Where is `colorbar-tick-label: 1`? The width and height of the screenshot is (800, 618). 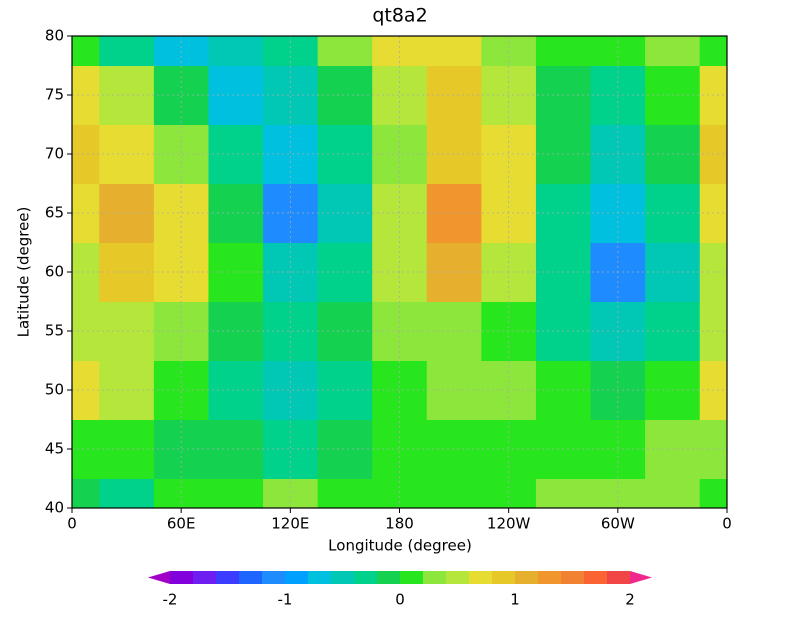 colorbar-tick-label: 1 is located at coordinates (515, 600).